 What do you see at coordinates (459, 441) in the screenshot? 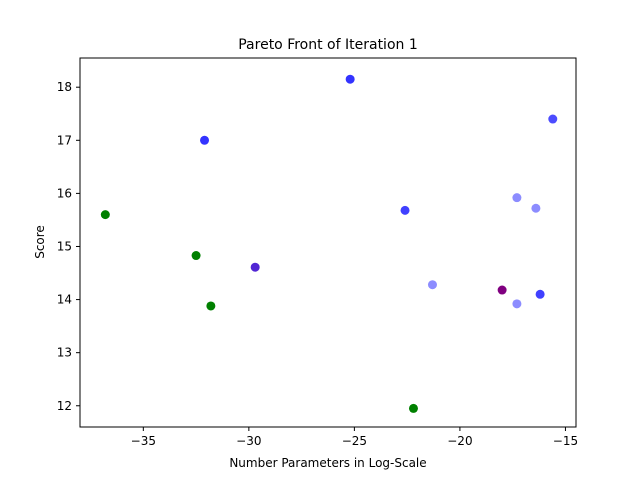
I see `x-tick-label: −20` at bounding box center [459, 441].